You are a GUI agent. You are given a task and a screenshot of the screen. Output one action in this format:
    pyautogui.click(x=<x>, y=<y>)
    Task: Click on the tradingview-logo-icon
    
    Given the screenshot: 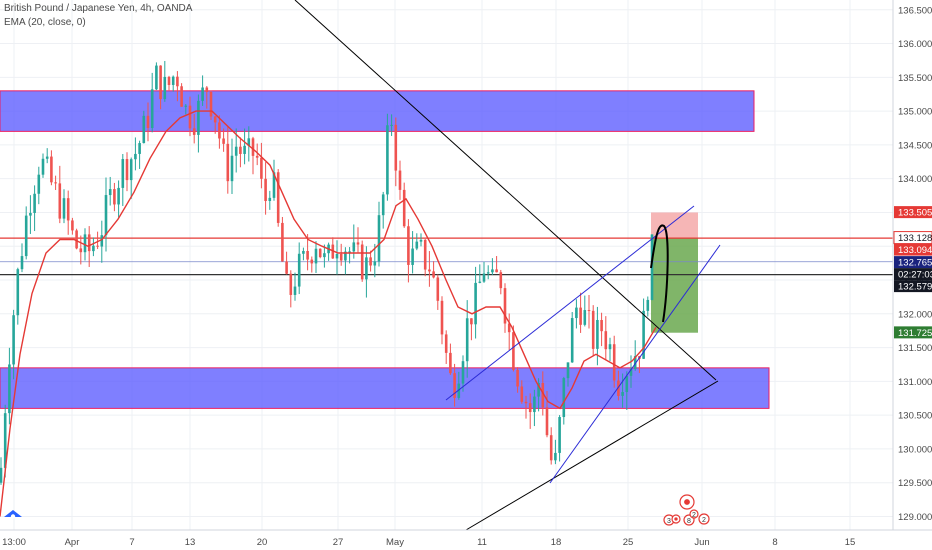 What is the action you would take?
    pyautogui.click(x=13, y=514)
    